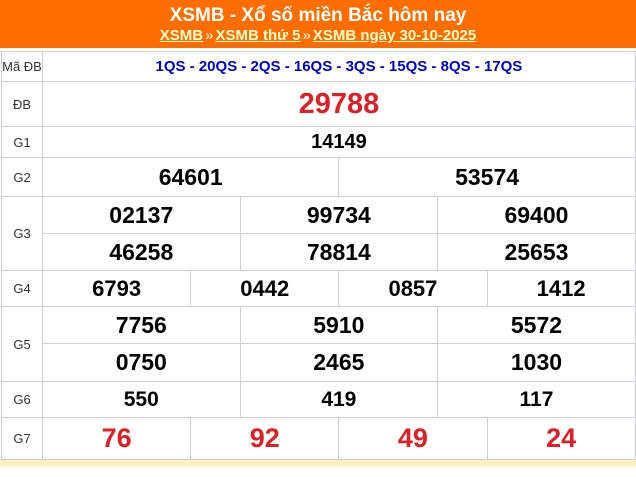 Image resolution: width=636 pixels, height=477 pixels. What do you see at coordinates (318, 15) in the screenshot?
I see `page-title: XSMB - Xổ số miền Bắc hôm nay` at bounding box center [318, 15].